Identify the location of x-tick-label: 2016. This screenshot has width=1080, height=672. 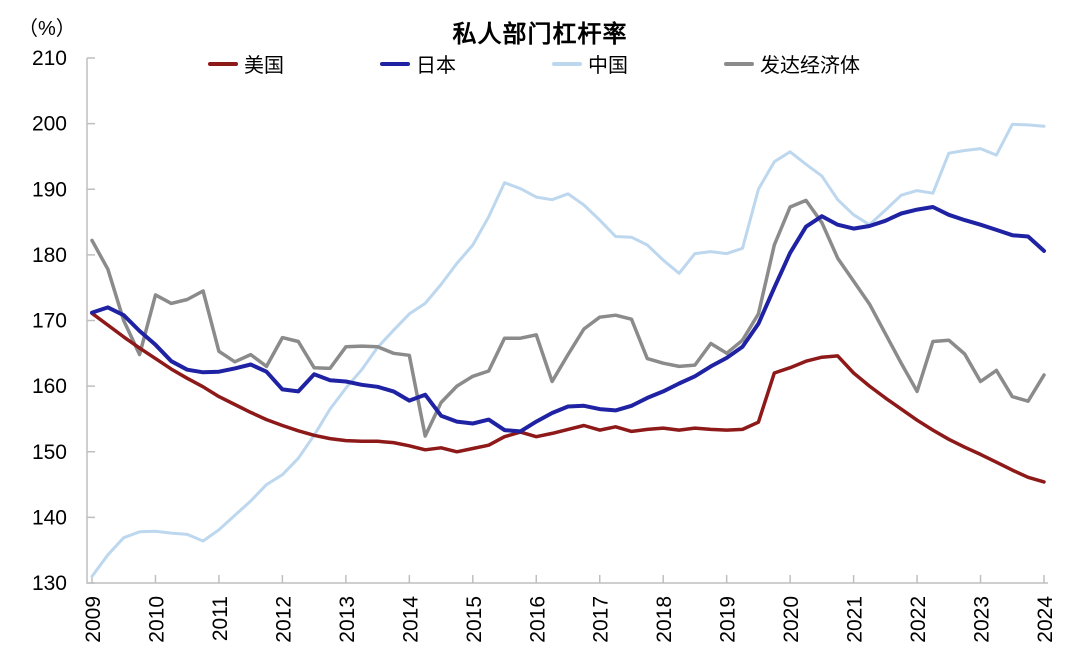
(537, 619).